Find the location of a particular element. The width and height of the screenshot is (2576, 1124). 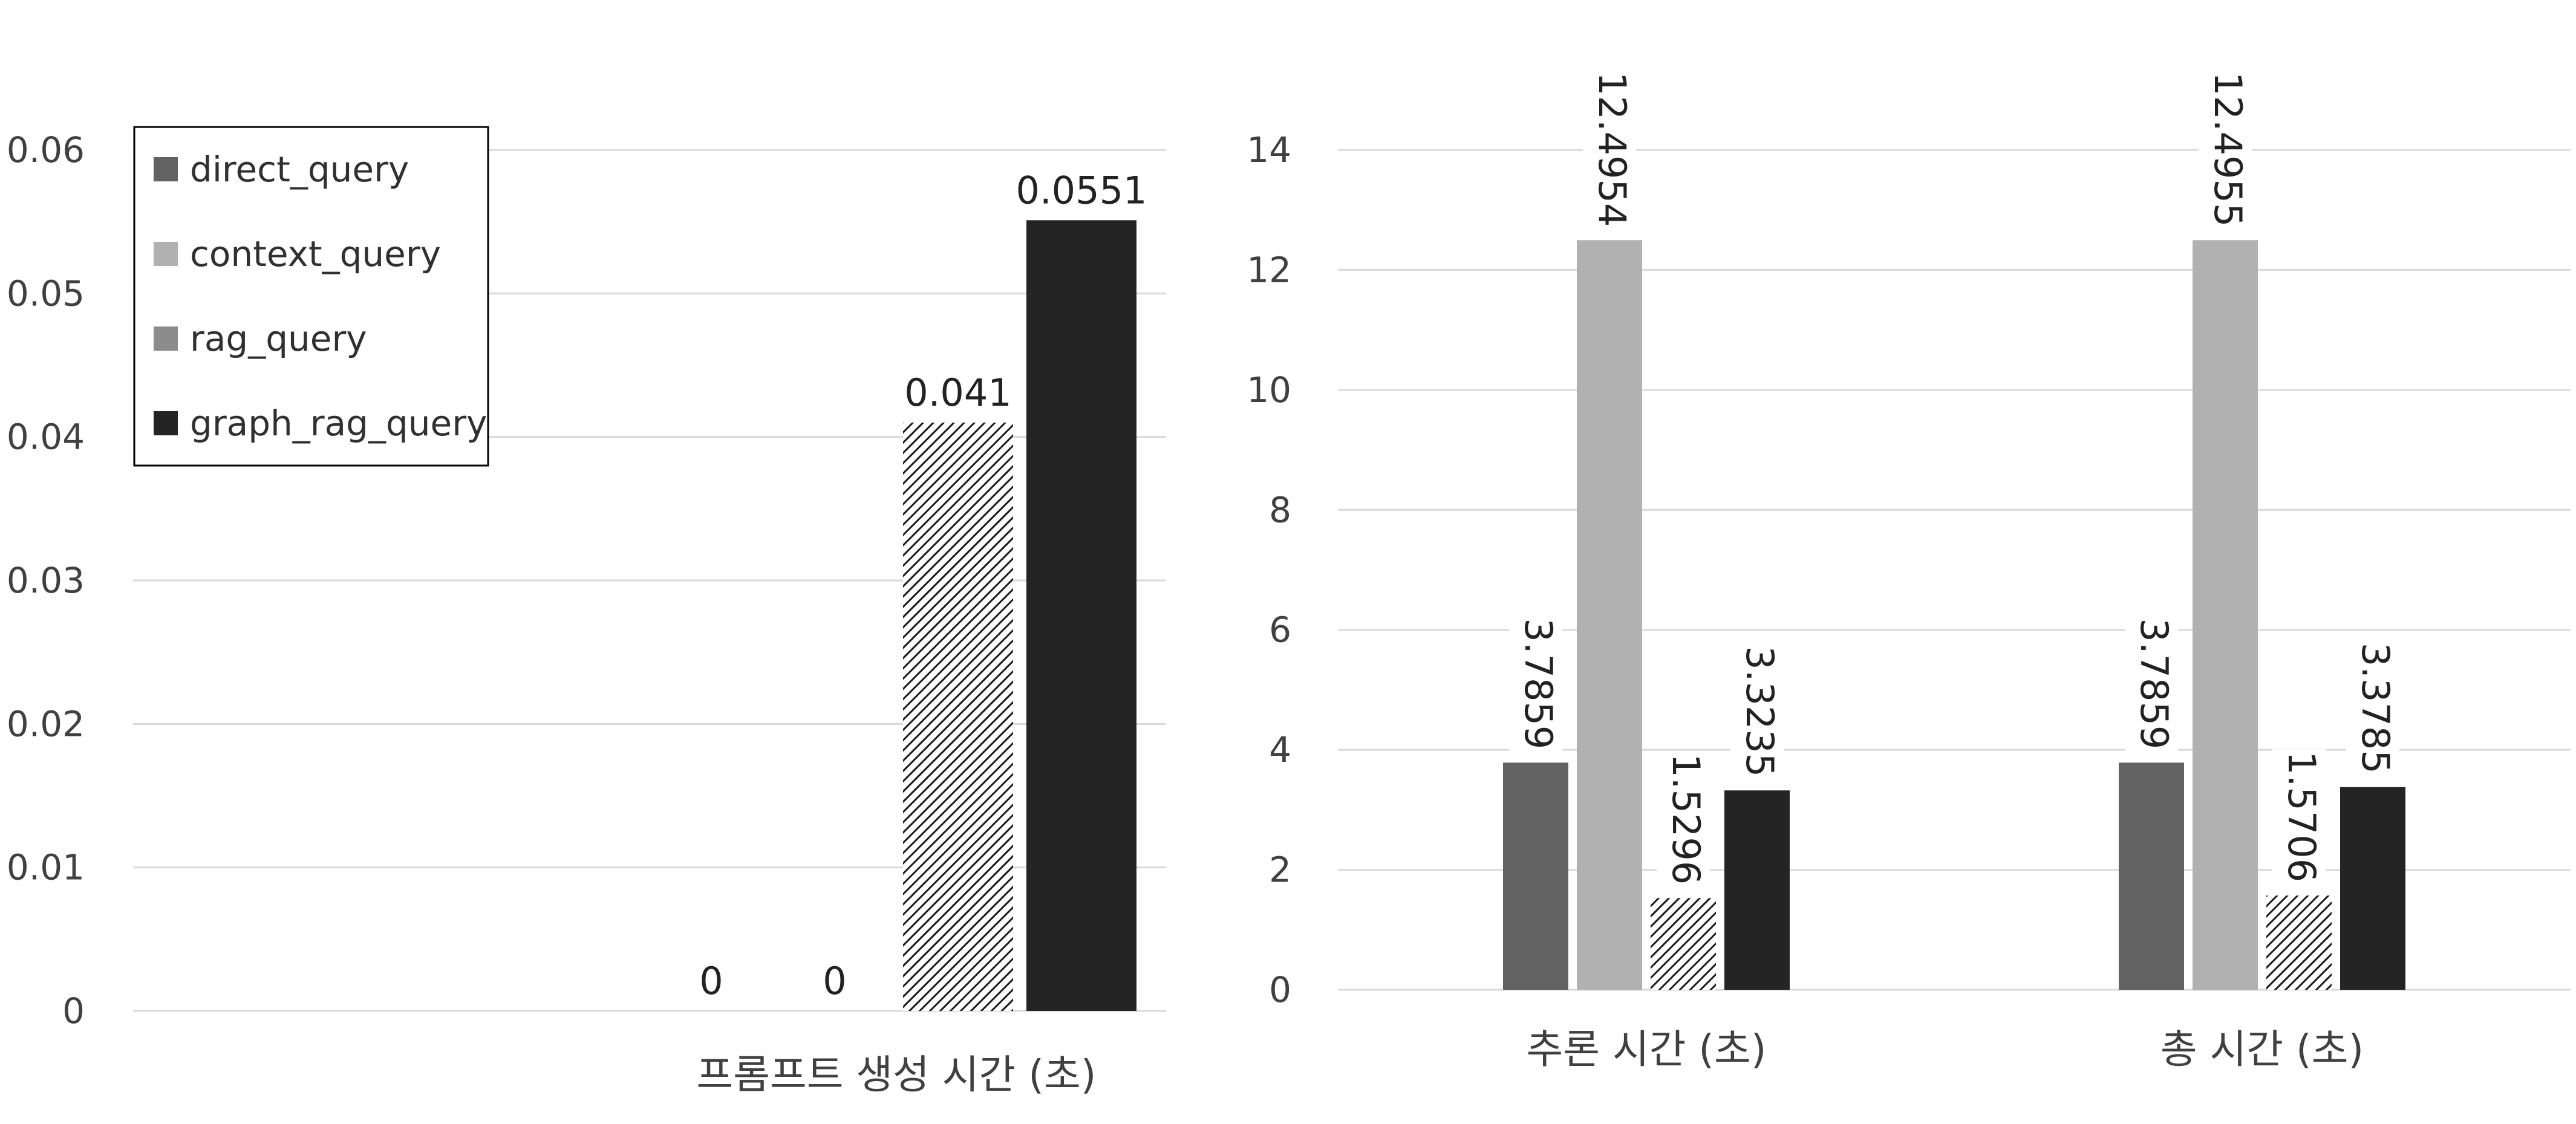

y-tick-label: 2 is located at coordinates (1280, 870).